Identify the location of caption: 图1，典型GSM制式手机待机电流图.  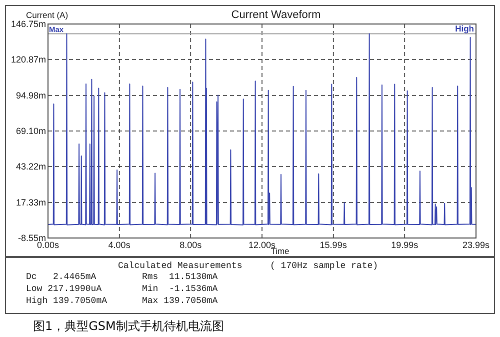
(128, 326).